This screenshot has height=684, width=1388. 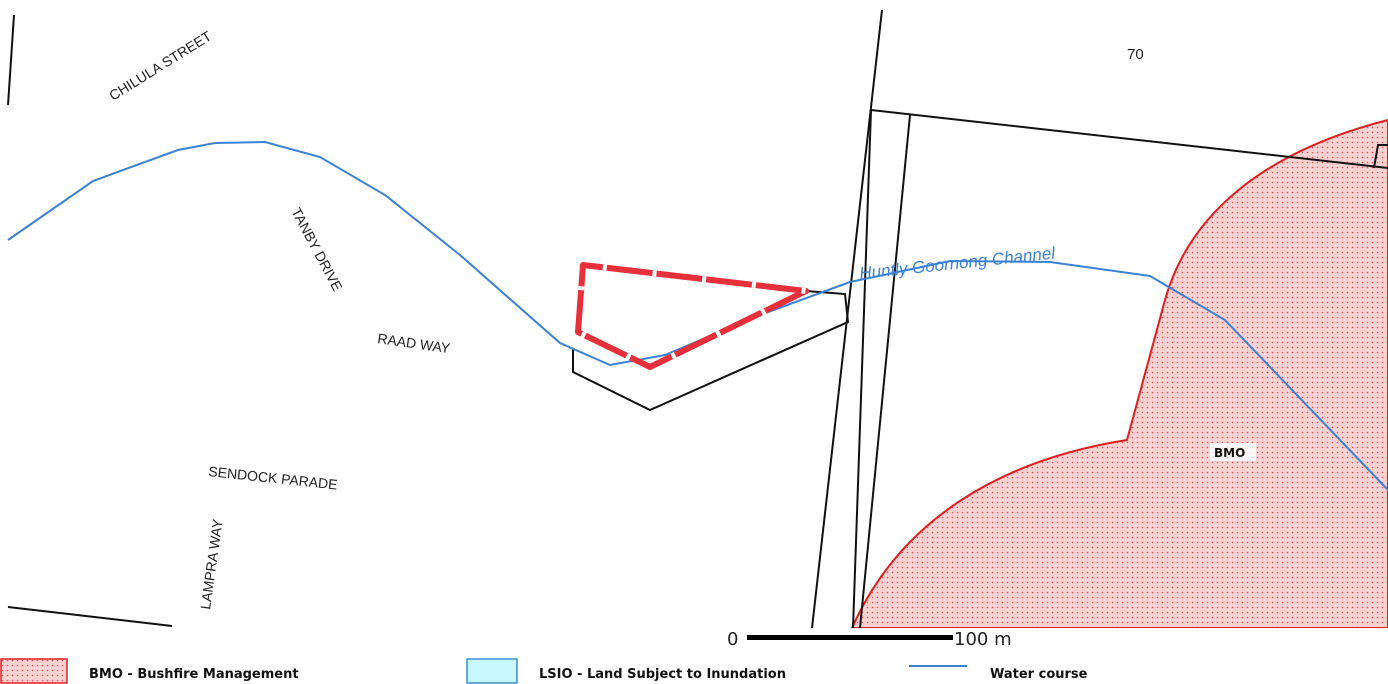 I want to click on legend-label-watercourse: Water course, so click(x=1039, y=674).